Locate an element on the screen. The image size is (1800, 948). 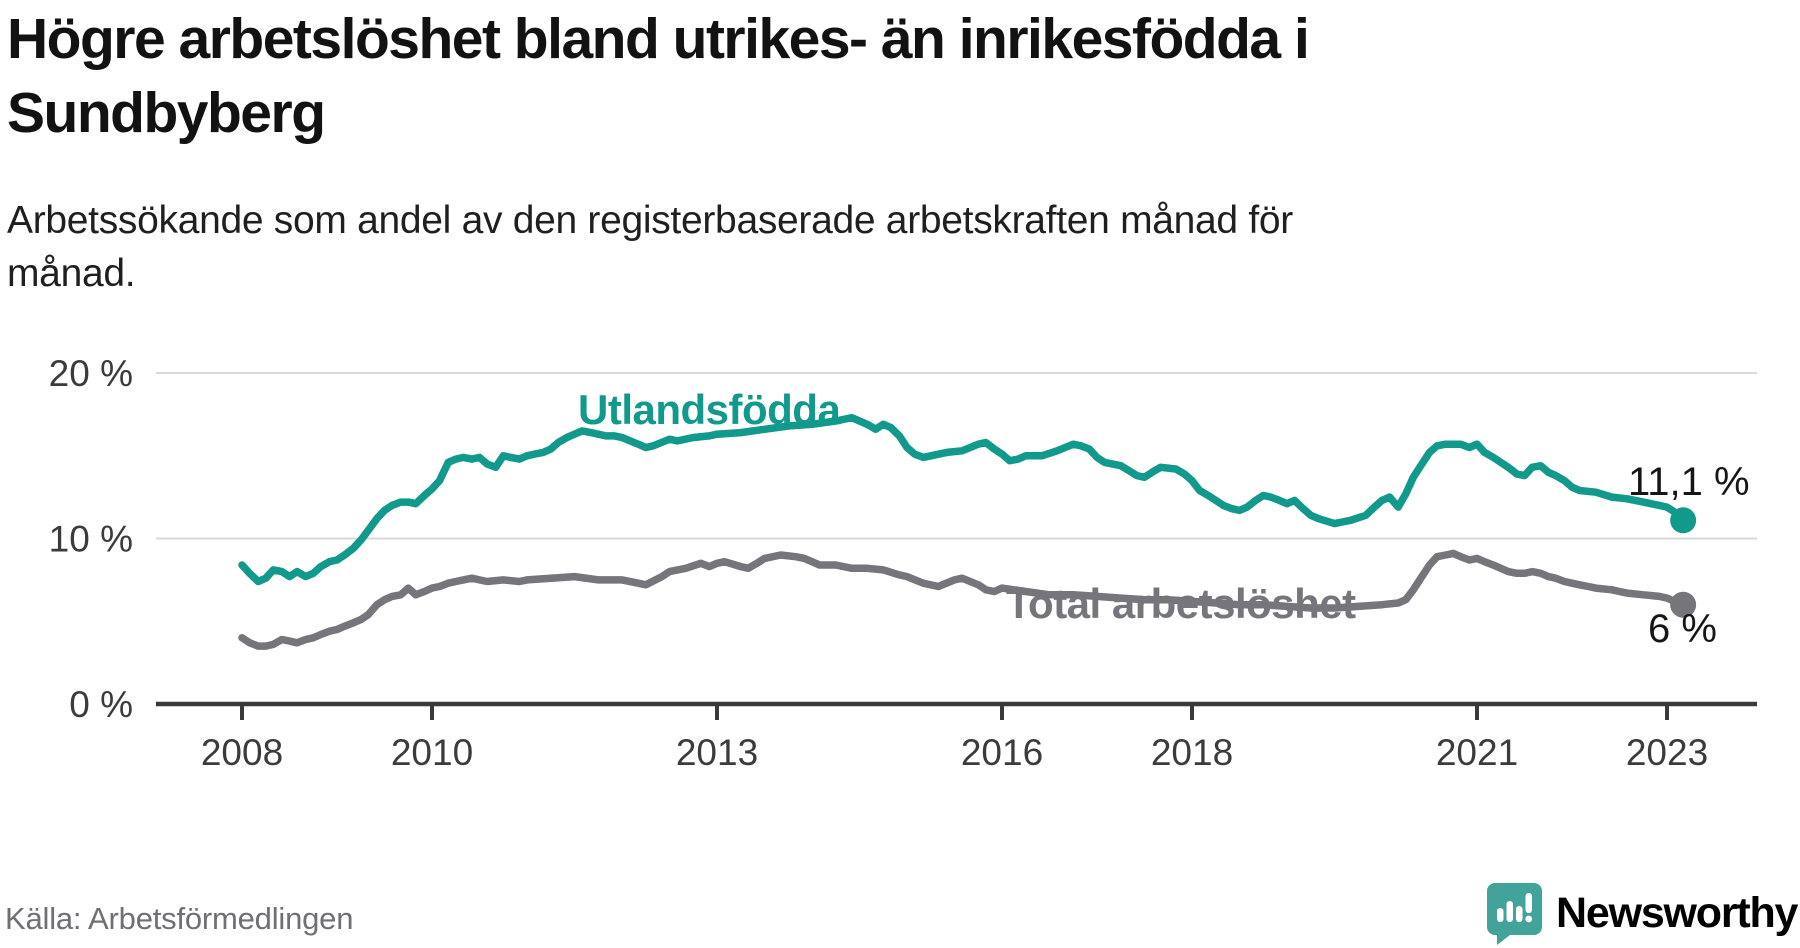
series-label-utlandsfodda: Utlandsfödda is located at coordinates (709, 409).